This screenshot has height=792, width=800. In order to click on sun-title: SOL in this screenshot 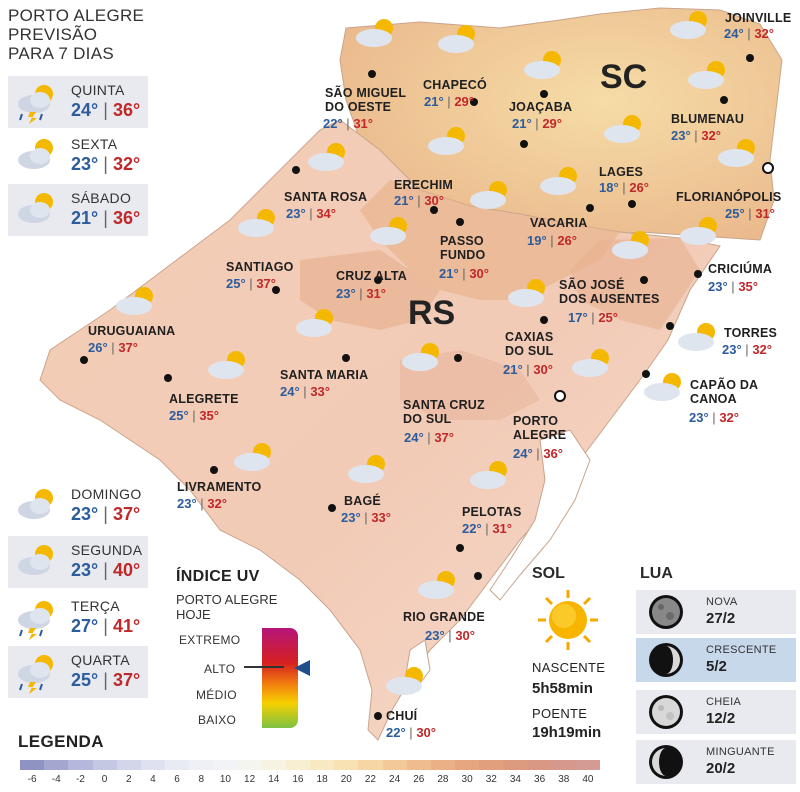, I will do `click(548, 573)`.